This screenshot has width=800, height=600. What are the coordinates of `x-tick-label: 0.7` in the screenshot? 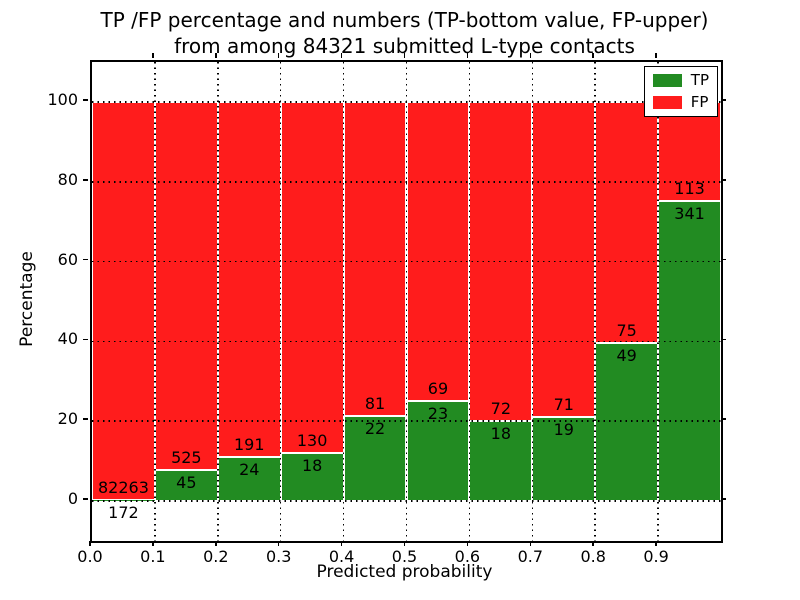 It's located at (530, 556).